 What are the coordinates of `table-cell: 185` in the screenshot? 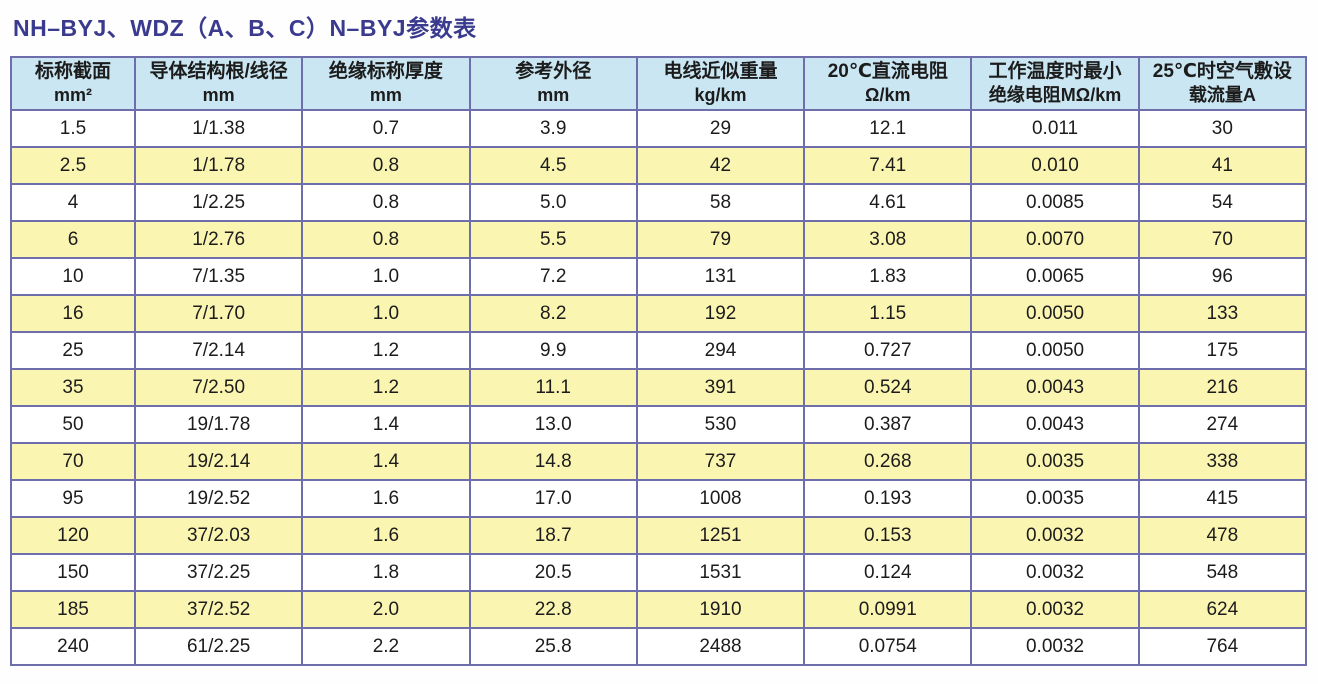 It's located at (73, 609).